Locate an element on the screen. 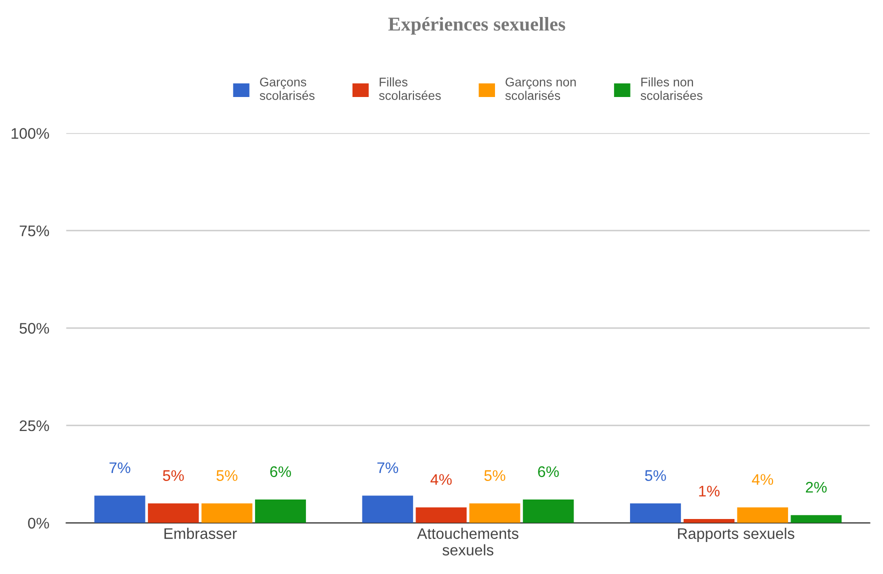 Image resolution: width=883 pixels, height=574 pixels. legend-label: Garçons non scolarisés is located at coordinates (540, 89).